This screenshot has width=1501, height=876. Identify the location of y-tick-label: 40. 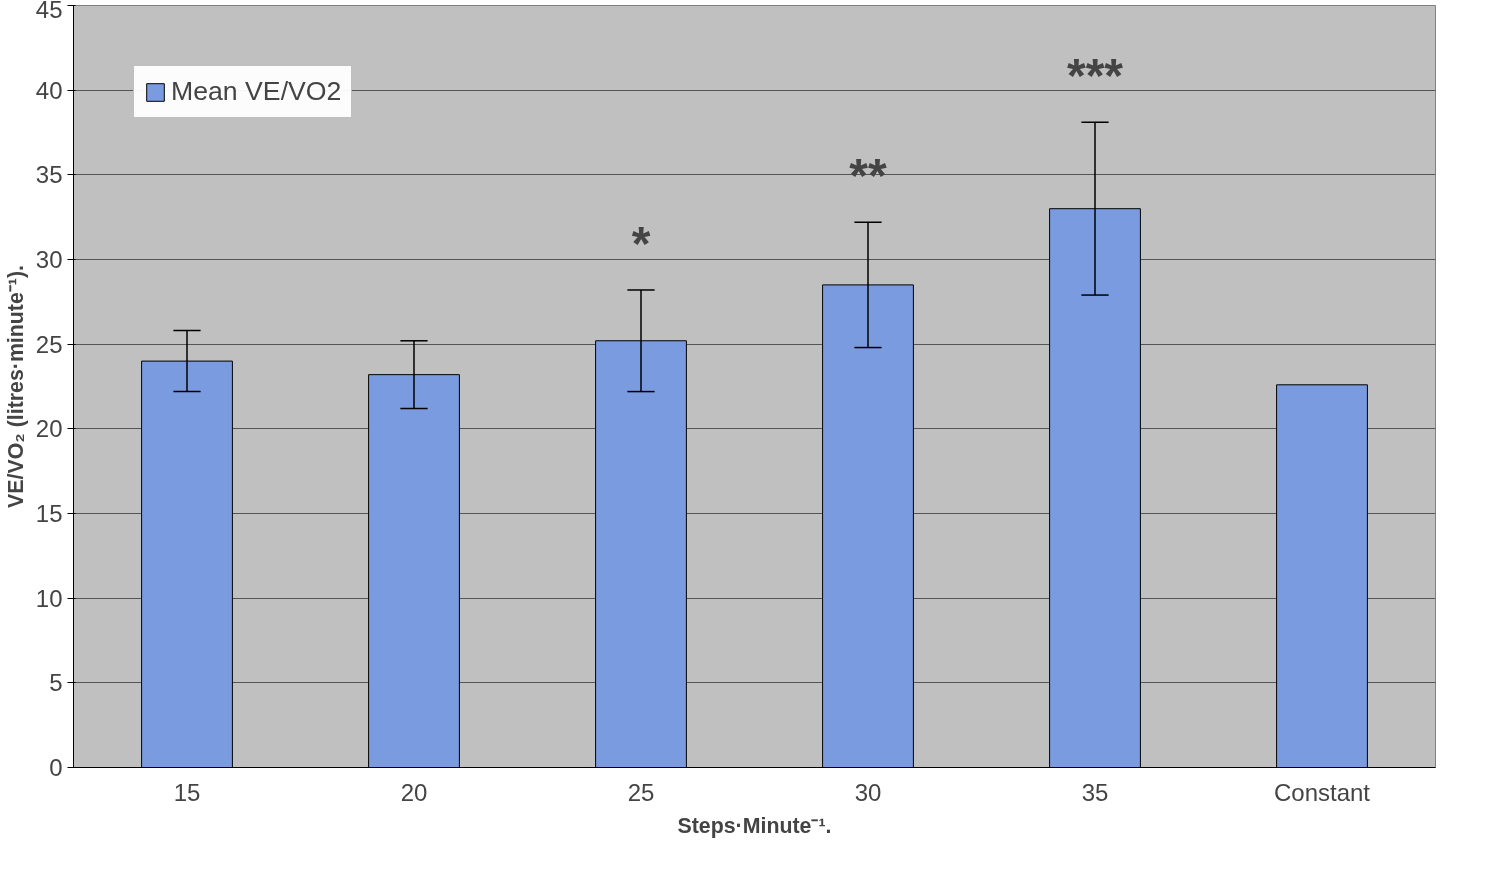
(49, 90).